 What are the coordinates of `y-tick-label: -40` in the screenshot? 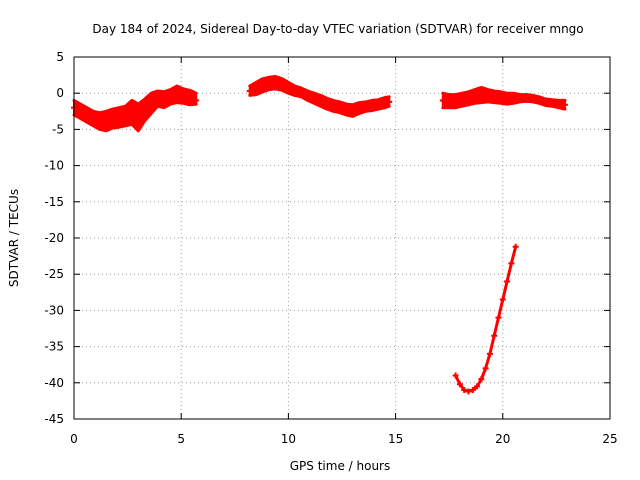 It's located at (54, 383).